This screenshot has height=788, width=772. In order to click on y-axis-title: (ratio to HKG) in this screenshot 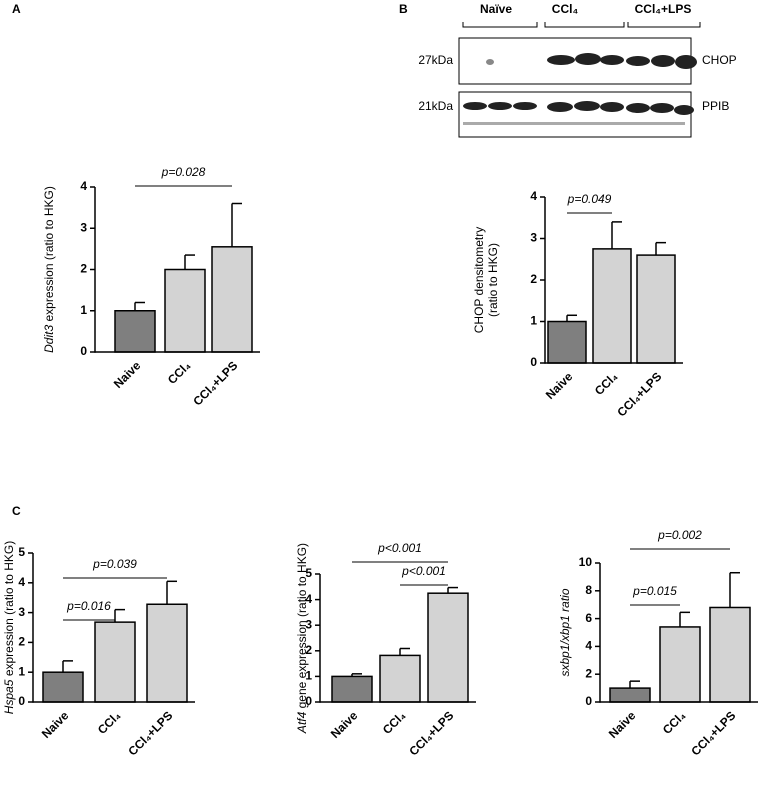, I will do `click(493, 280)`.